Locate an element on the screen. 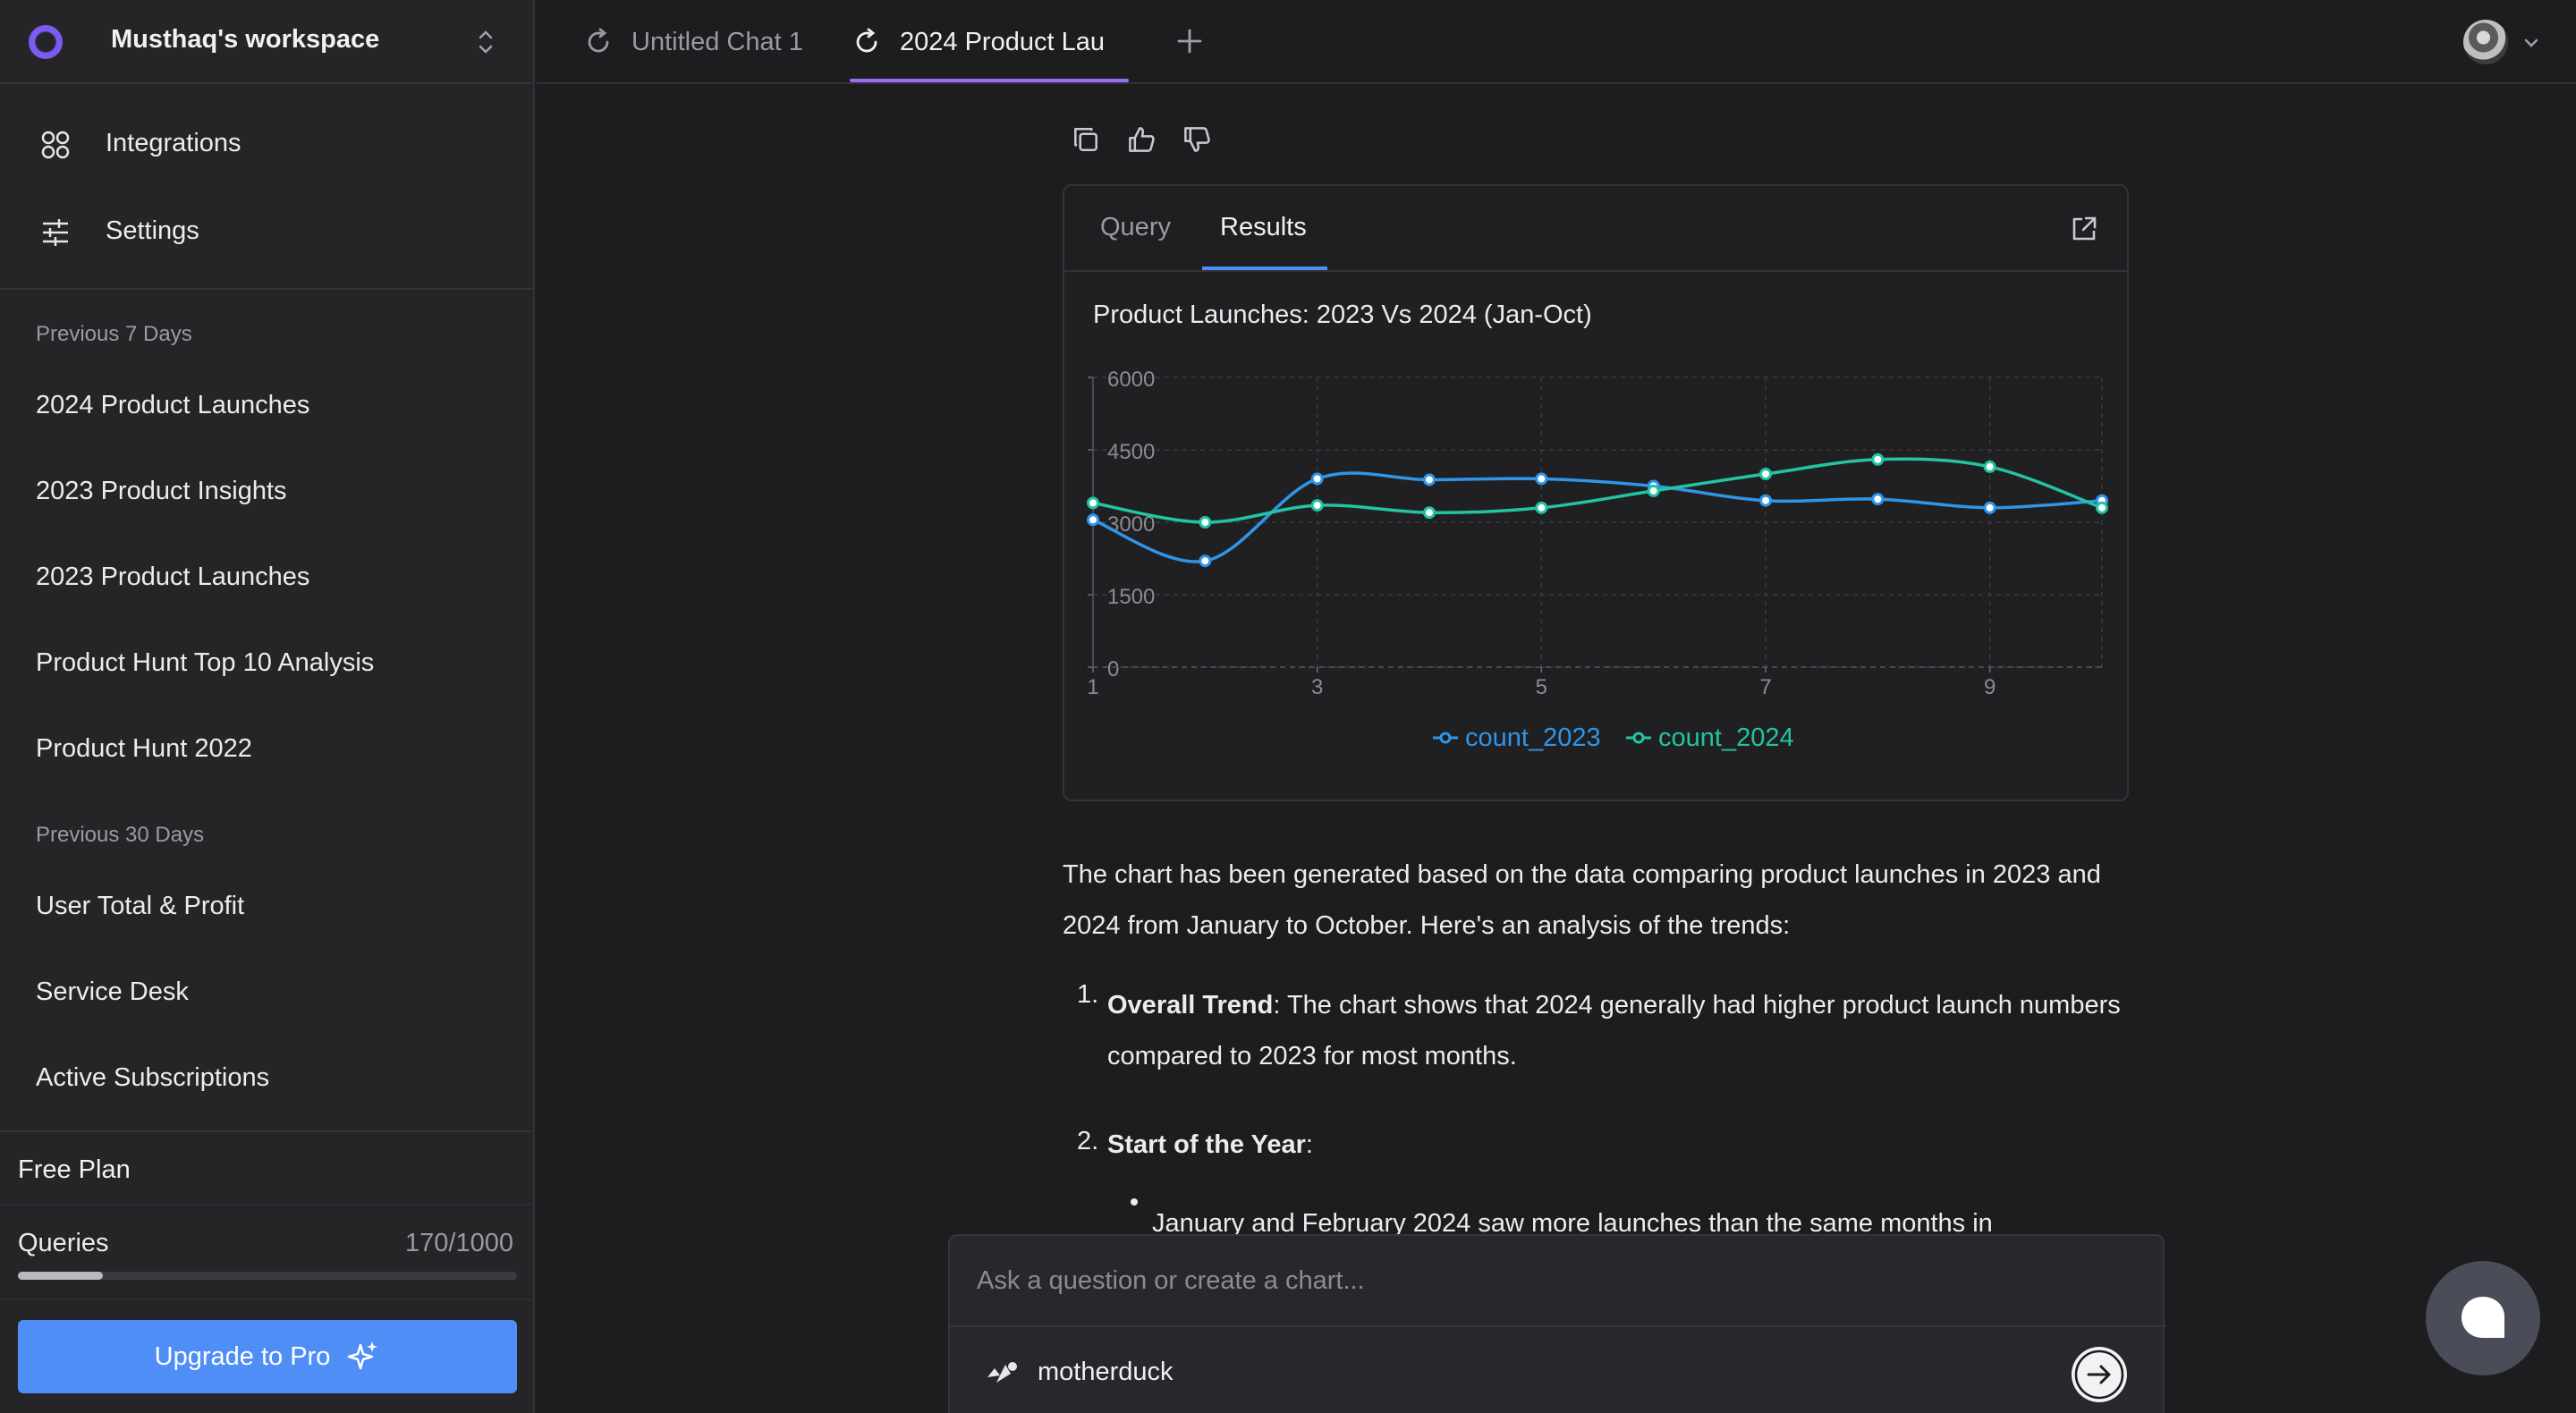  upgrade-button: Upgrade to Pro is located at coordinates (267, 1356).